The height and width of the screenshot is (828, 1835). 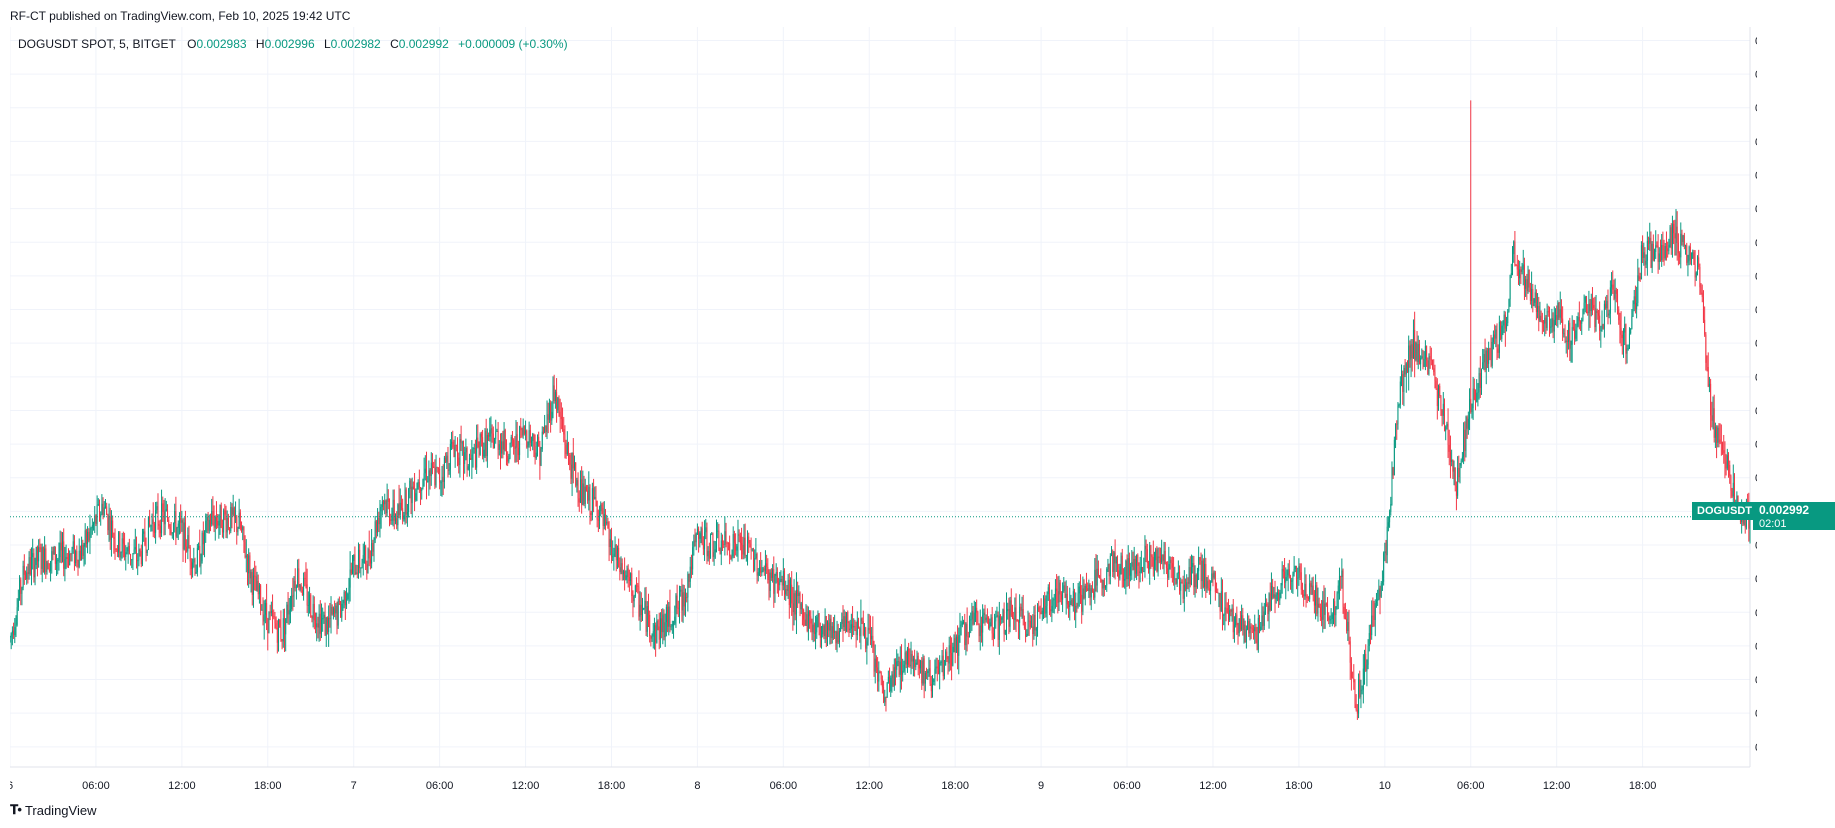 I want to click on x-tick-label: 12:00, so click(x=526, y=786).